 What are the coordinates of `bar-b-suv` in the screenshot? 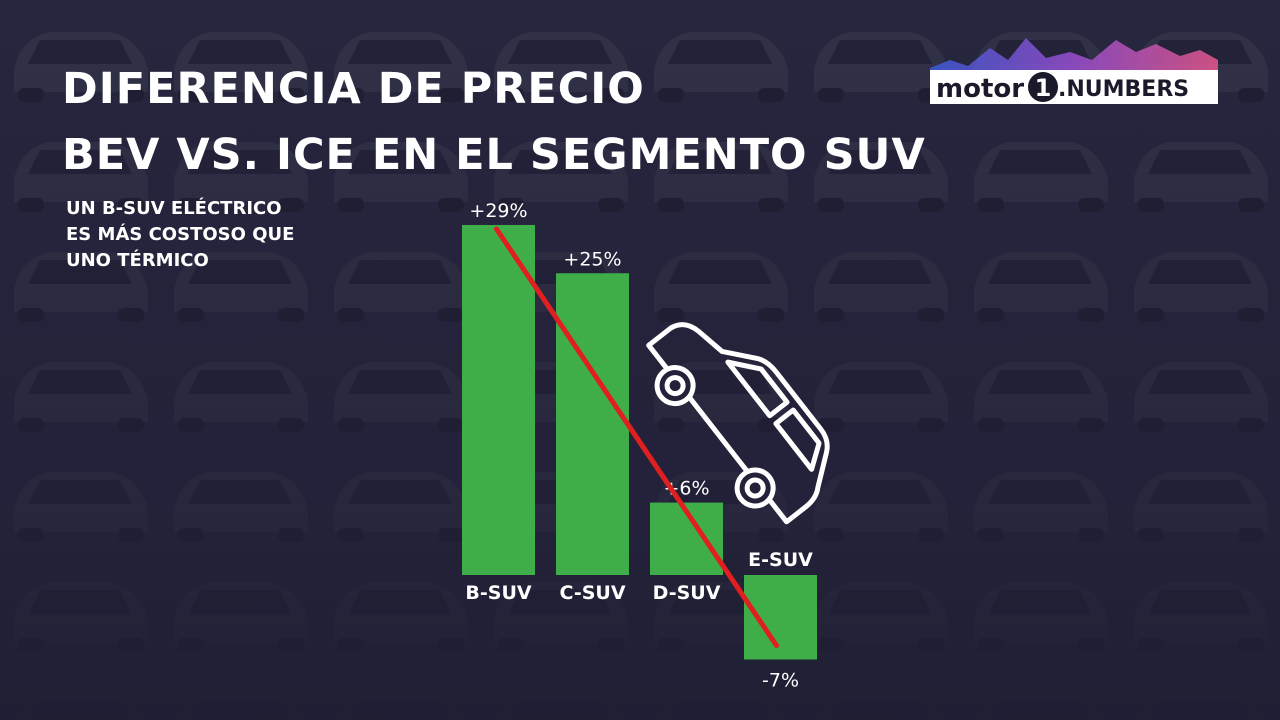 It's located at (498, 399).